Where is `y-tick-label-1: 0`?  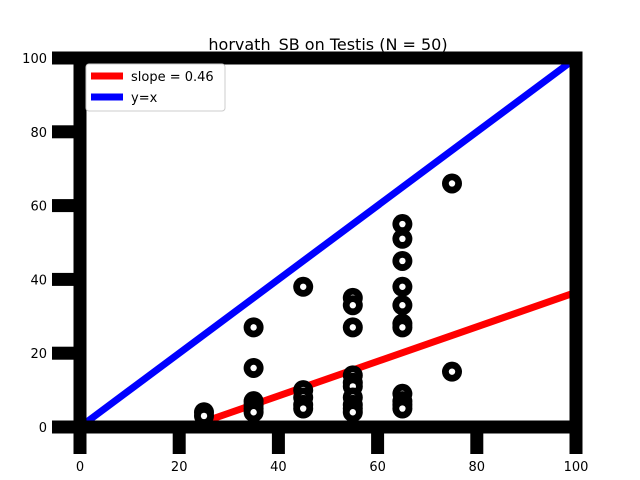
y-tick-label-1: 0 is located at coordinates (43, 428).